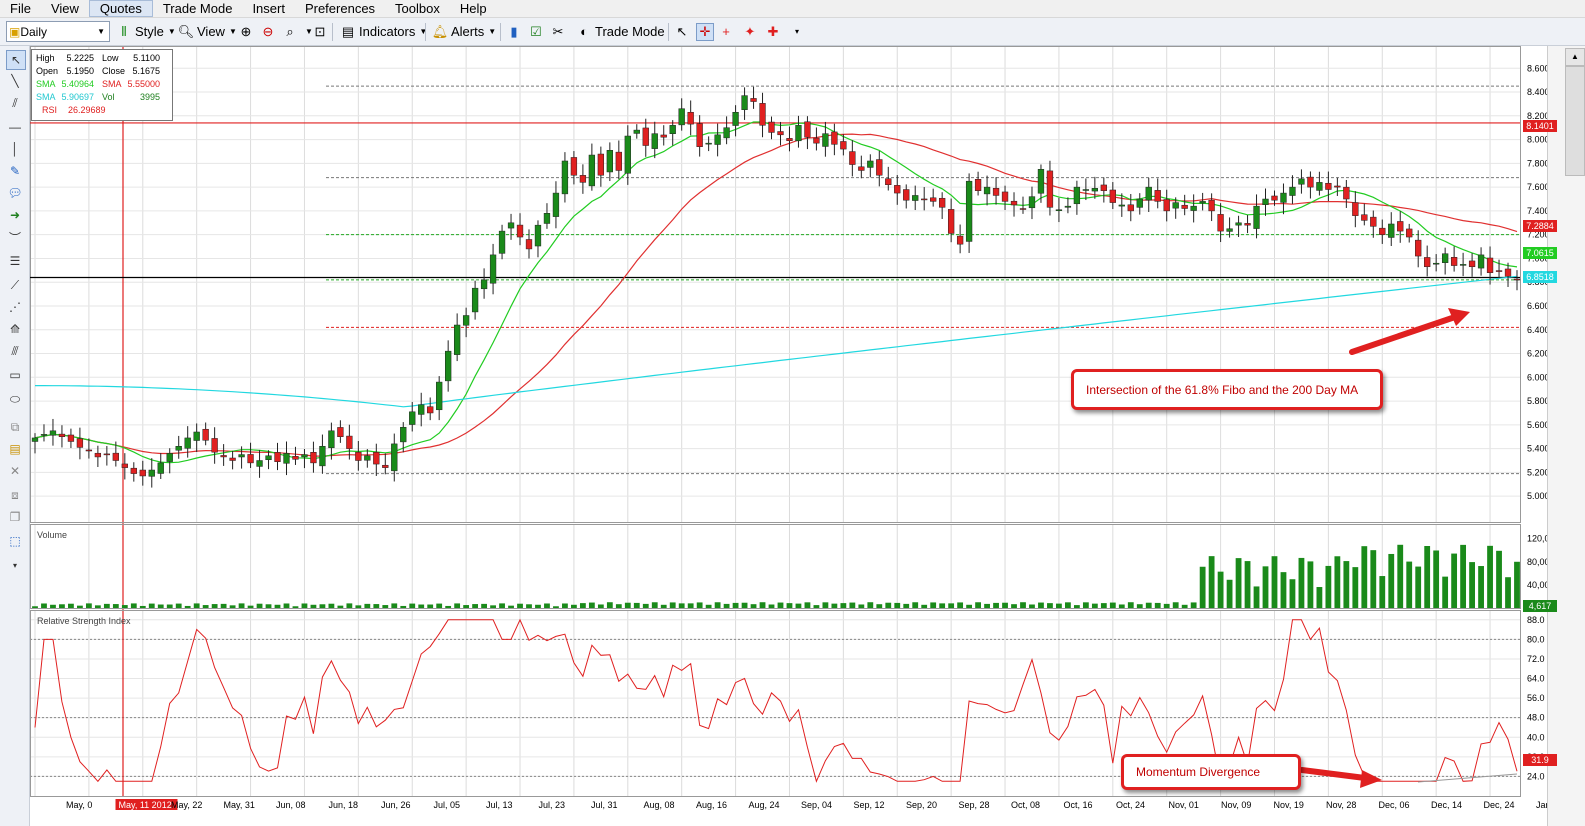 This screenshot has height=826, width=1585. Describe the element at coordinates (15, 495) in the screenshot. I see `delete-all-tool: ⧈` at that location.